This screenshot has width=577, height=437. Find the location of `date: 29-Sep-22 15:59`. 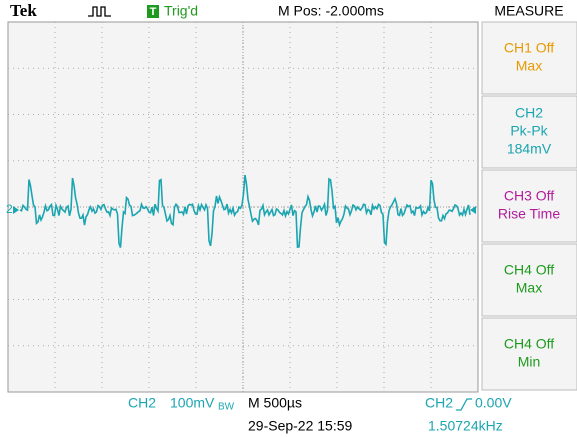

date: 29-Sep-22 15:59 is located at coordinates (300, 426).